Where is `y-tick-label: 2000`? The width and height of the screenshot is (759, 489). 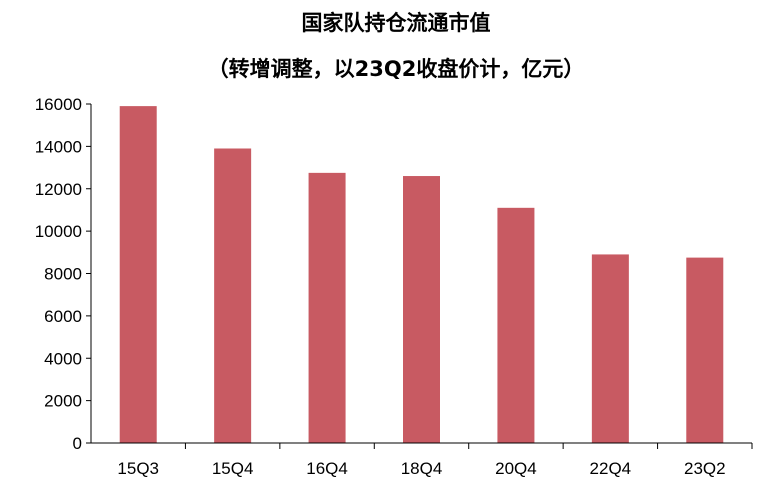
y-tick-label: 2000 is located at coordinates (63, 401).